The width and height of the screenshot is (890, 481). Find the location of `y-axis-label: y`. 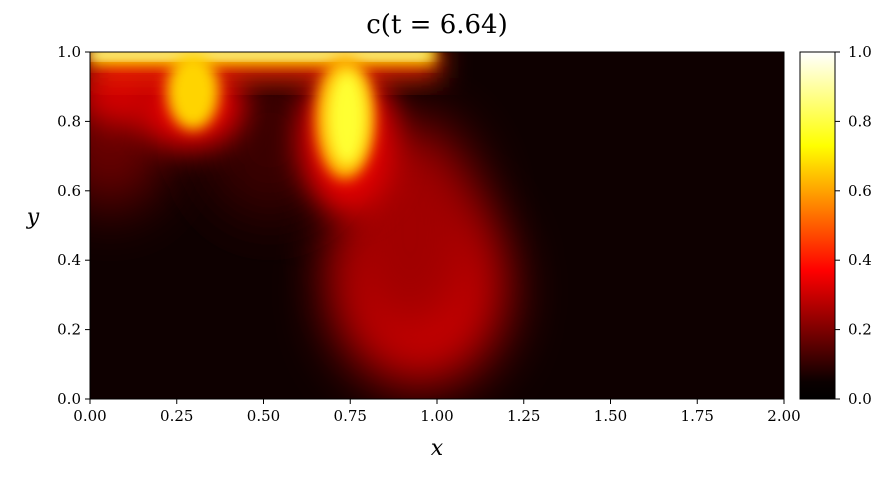

y-axis-label: y is located at coordinates (33, 217).